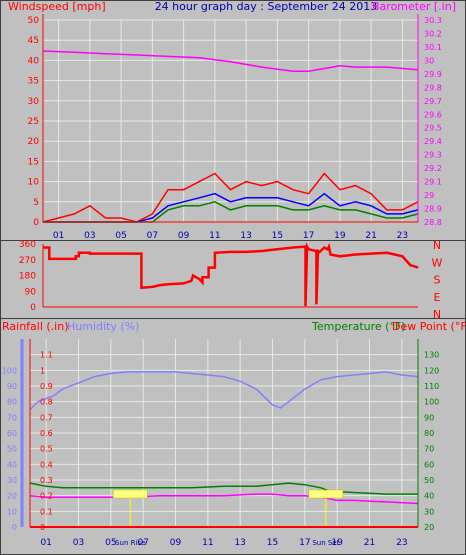 The height and width of the screenshot is (555, 466). What do you see at coordinates (433, 141) in the screenshot?
I see `barometer-tick-29-4: 29.4` at bounding box center [433, 141].